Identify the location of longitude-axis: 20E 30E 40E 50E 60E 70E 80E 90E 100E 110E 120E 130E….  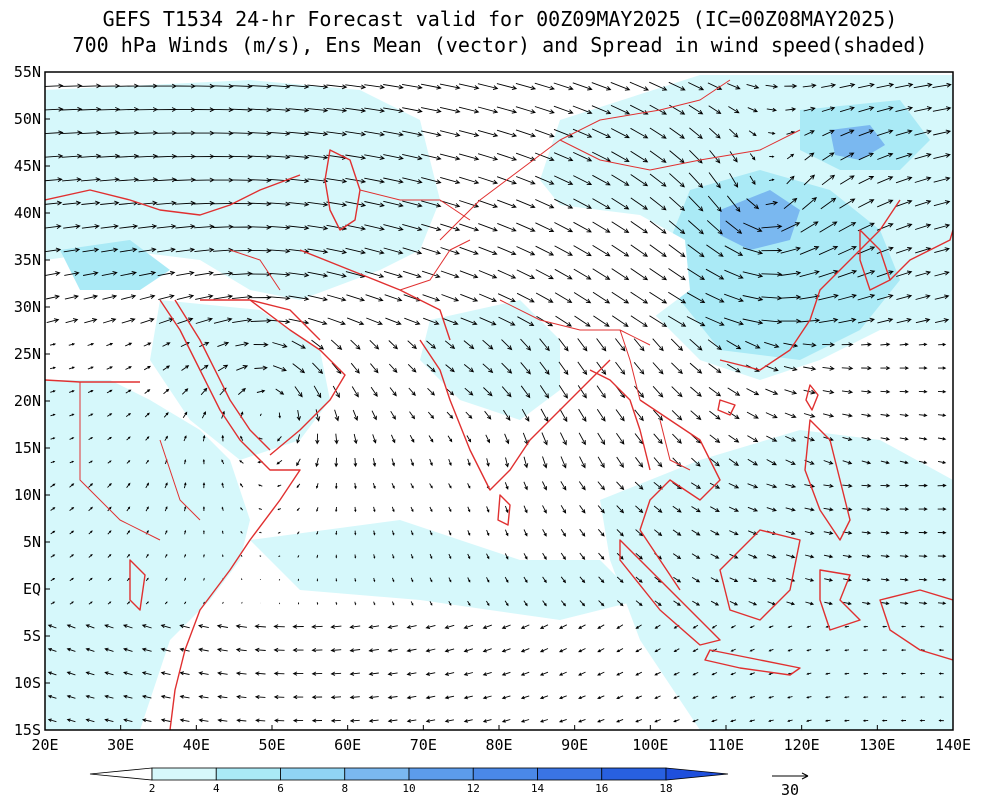
(501, 739).